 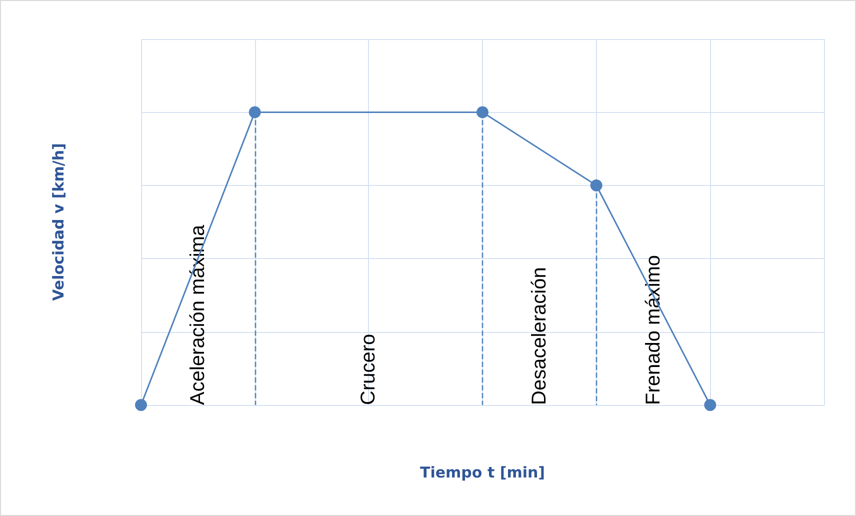 What do you see at coordinates (653, 329) in the screenshot?
I see `annotation: Frenado máximo` at bounding box center [653, 329].